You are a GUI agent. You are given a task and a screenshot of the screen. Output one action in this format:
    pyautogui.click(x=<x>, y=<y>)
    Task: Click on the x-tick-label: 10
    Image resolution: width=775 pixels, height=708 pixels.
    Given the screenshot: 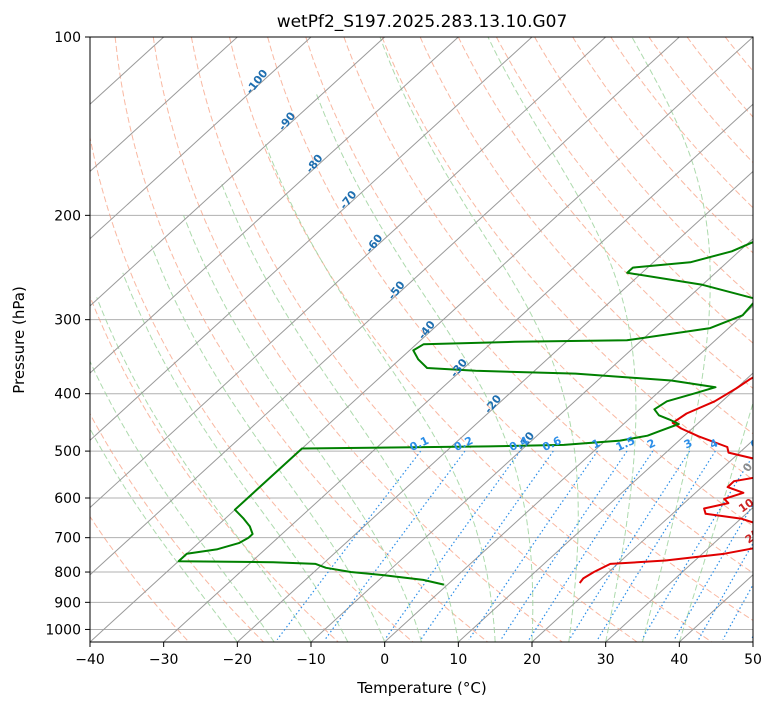 What is the action you would take?
    pyautogui.click(x=458, y=660)
    